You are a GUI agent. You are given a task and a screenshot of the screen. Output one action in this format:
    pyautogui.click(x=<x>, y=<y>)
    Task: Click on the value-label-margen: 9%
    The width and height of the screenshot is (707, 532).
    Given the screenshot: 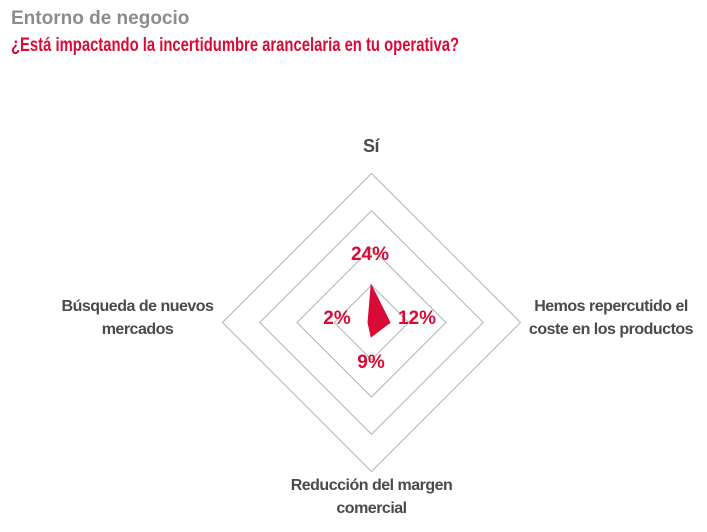 What is the action you would take?
    pyautogui.click(x=371, y=362)
    